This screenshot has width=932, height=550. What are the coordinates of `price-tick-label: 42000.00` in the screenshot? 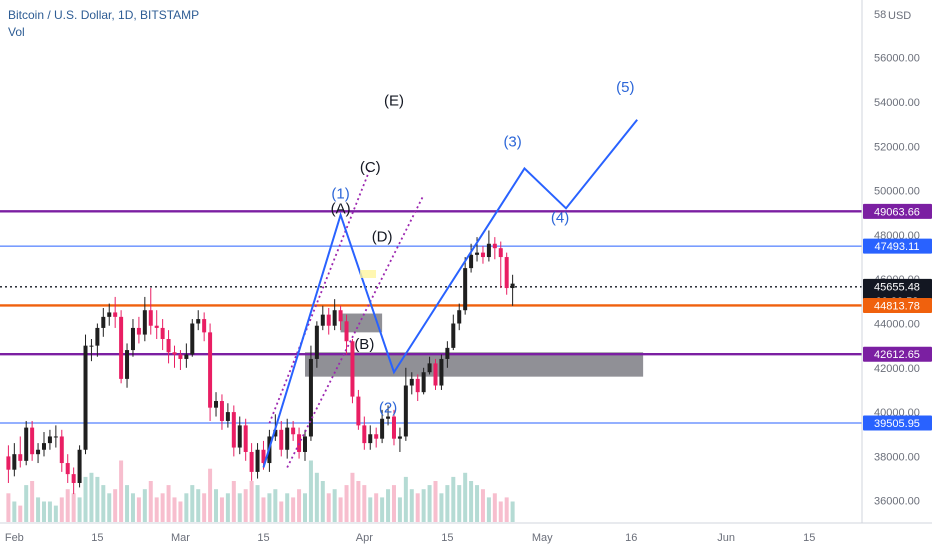 It's located at (897, 369).